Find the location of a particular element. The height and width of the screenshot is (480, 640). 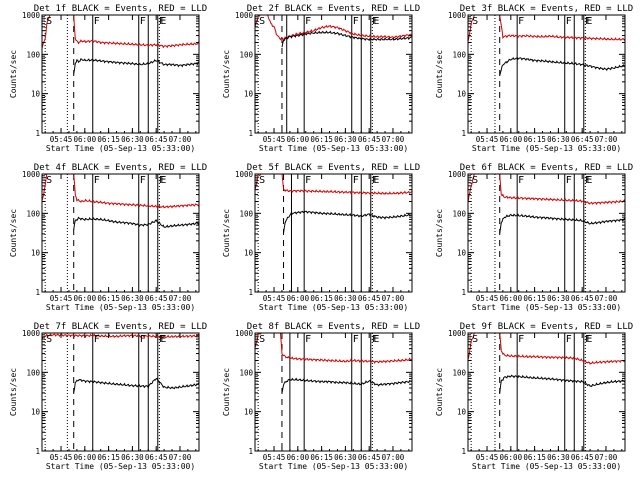

y-tick-label: 10 is located at coordinates (36, 94).